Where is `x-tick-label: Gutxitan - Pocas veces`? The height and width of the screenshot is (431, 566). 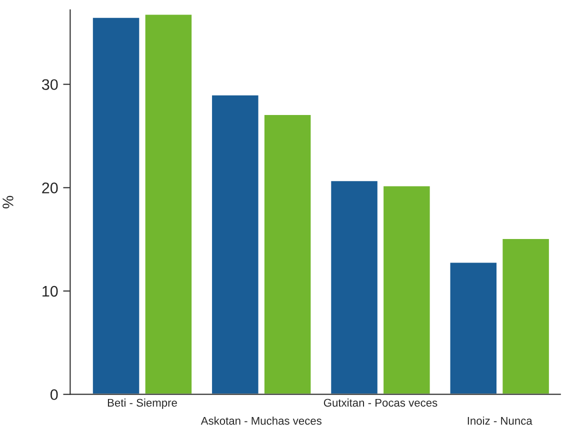 x-tick-label: Gutxitan - Pocas veces is located at coordinates (381, 402).